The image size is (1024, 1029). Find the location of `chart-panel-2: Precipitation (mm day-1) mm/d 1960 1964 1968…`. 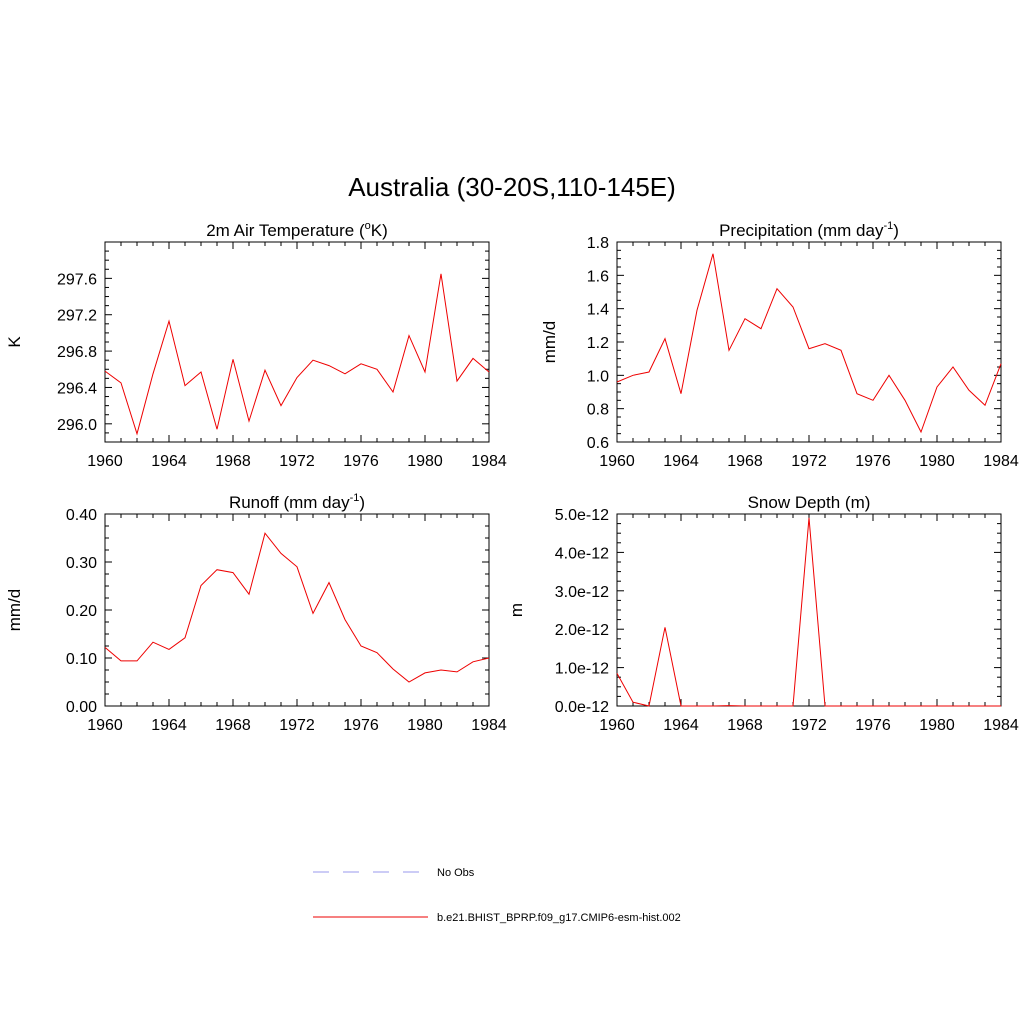

chart-panel-2: Precipitation (mm day-1) mm/d 1960 1964 1968… is located at coordinates (779, 345).